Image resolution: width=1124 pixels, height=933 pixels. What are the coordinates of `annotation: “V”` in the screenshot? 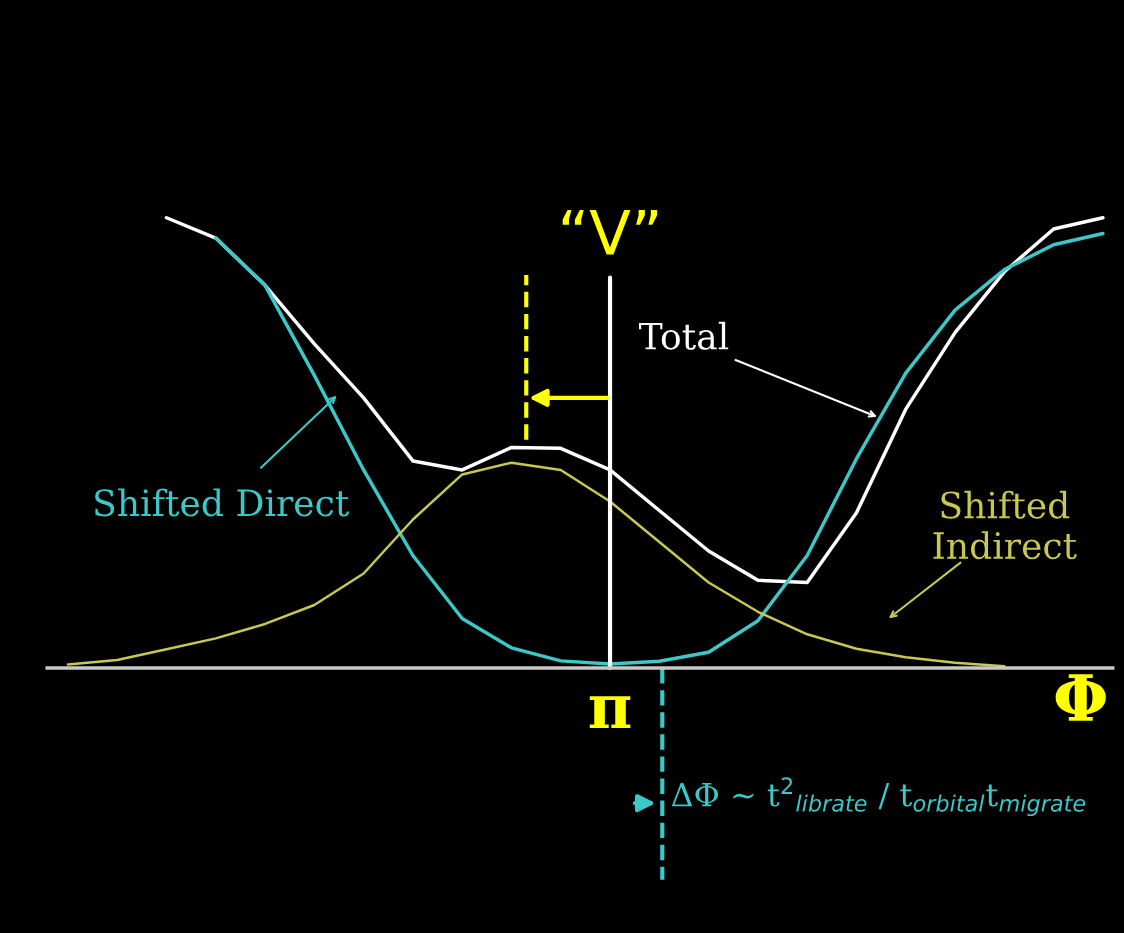 It's located at (610, 232).